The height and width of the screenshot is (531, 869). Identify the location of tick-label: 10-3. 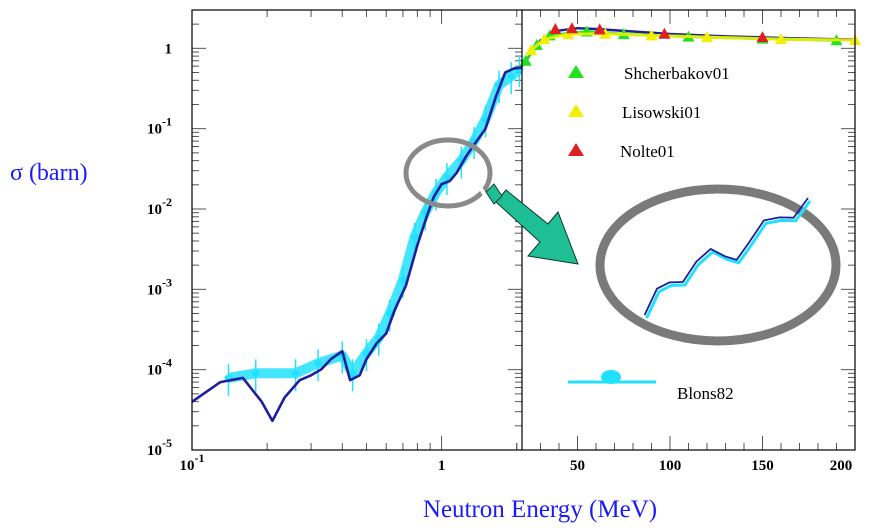
(159, 286).